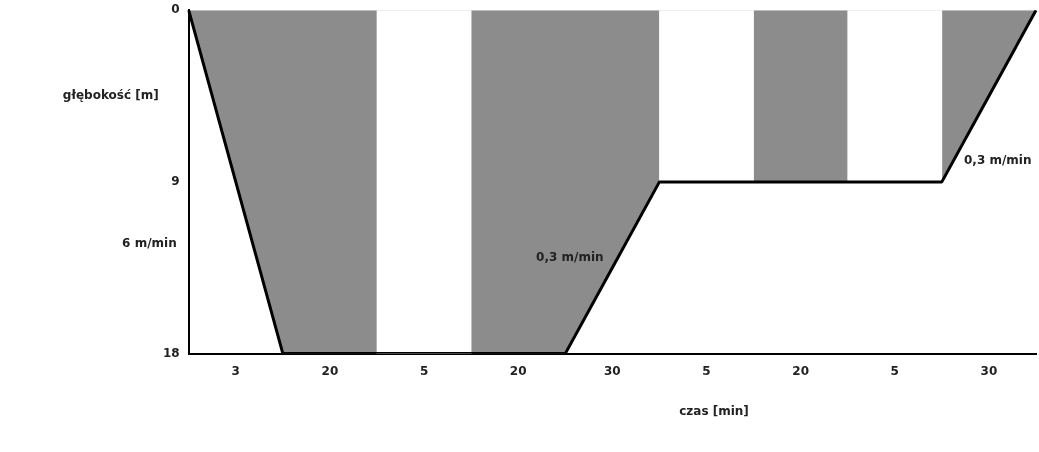  Describe the element at coordinates (175, 181) in the screenshot. I see `y-tick-label: 9` at that location.